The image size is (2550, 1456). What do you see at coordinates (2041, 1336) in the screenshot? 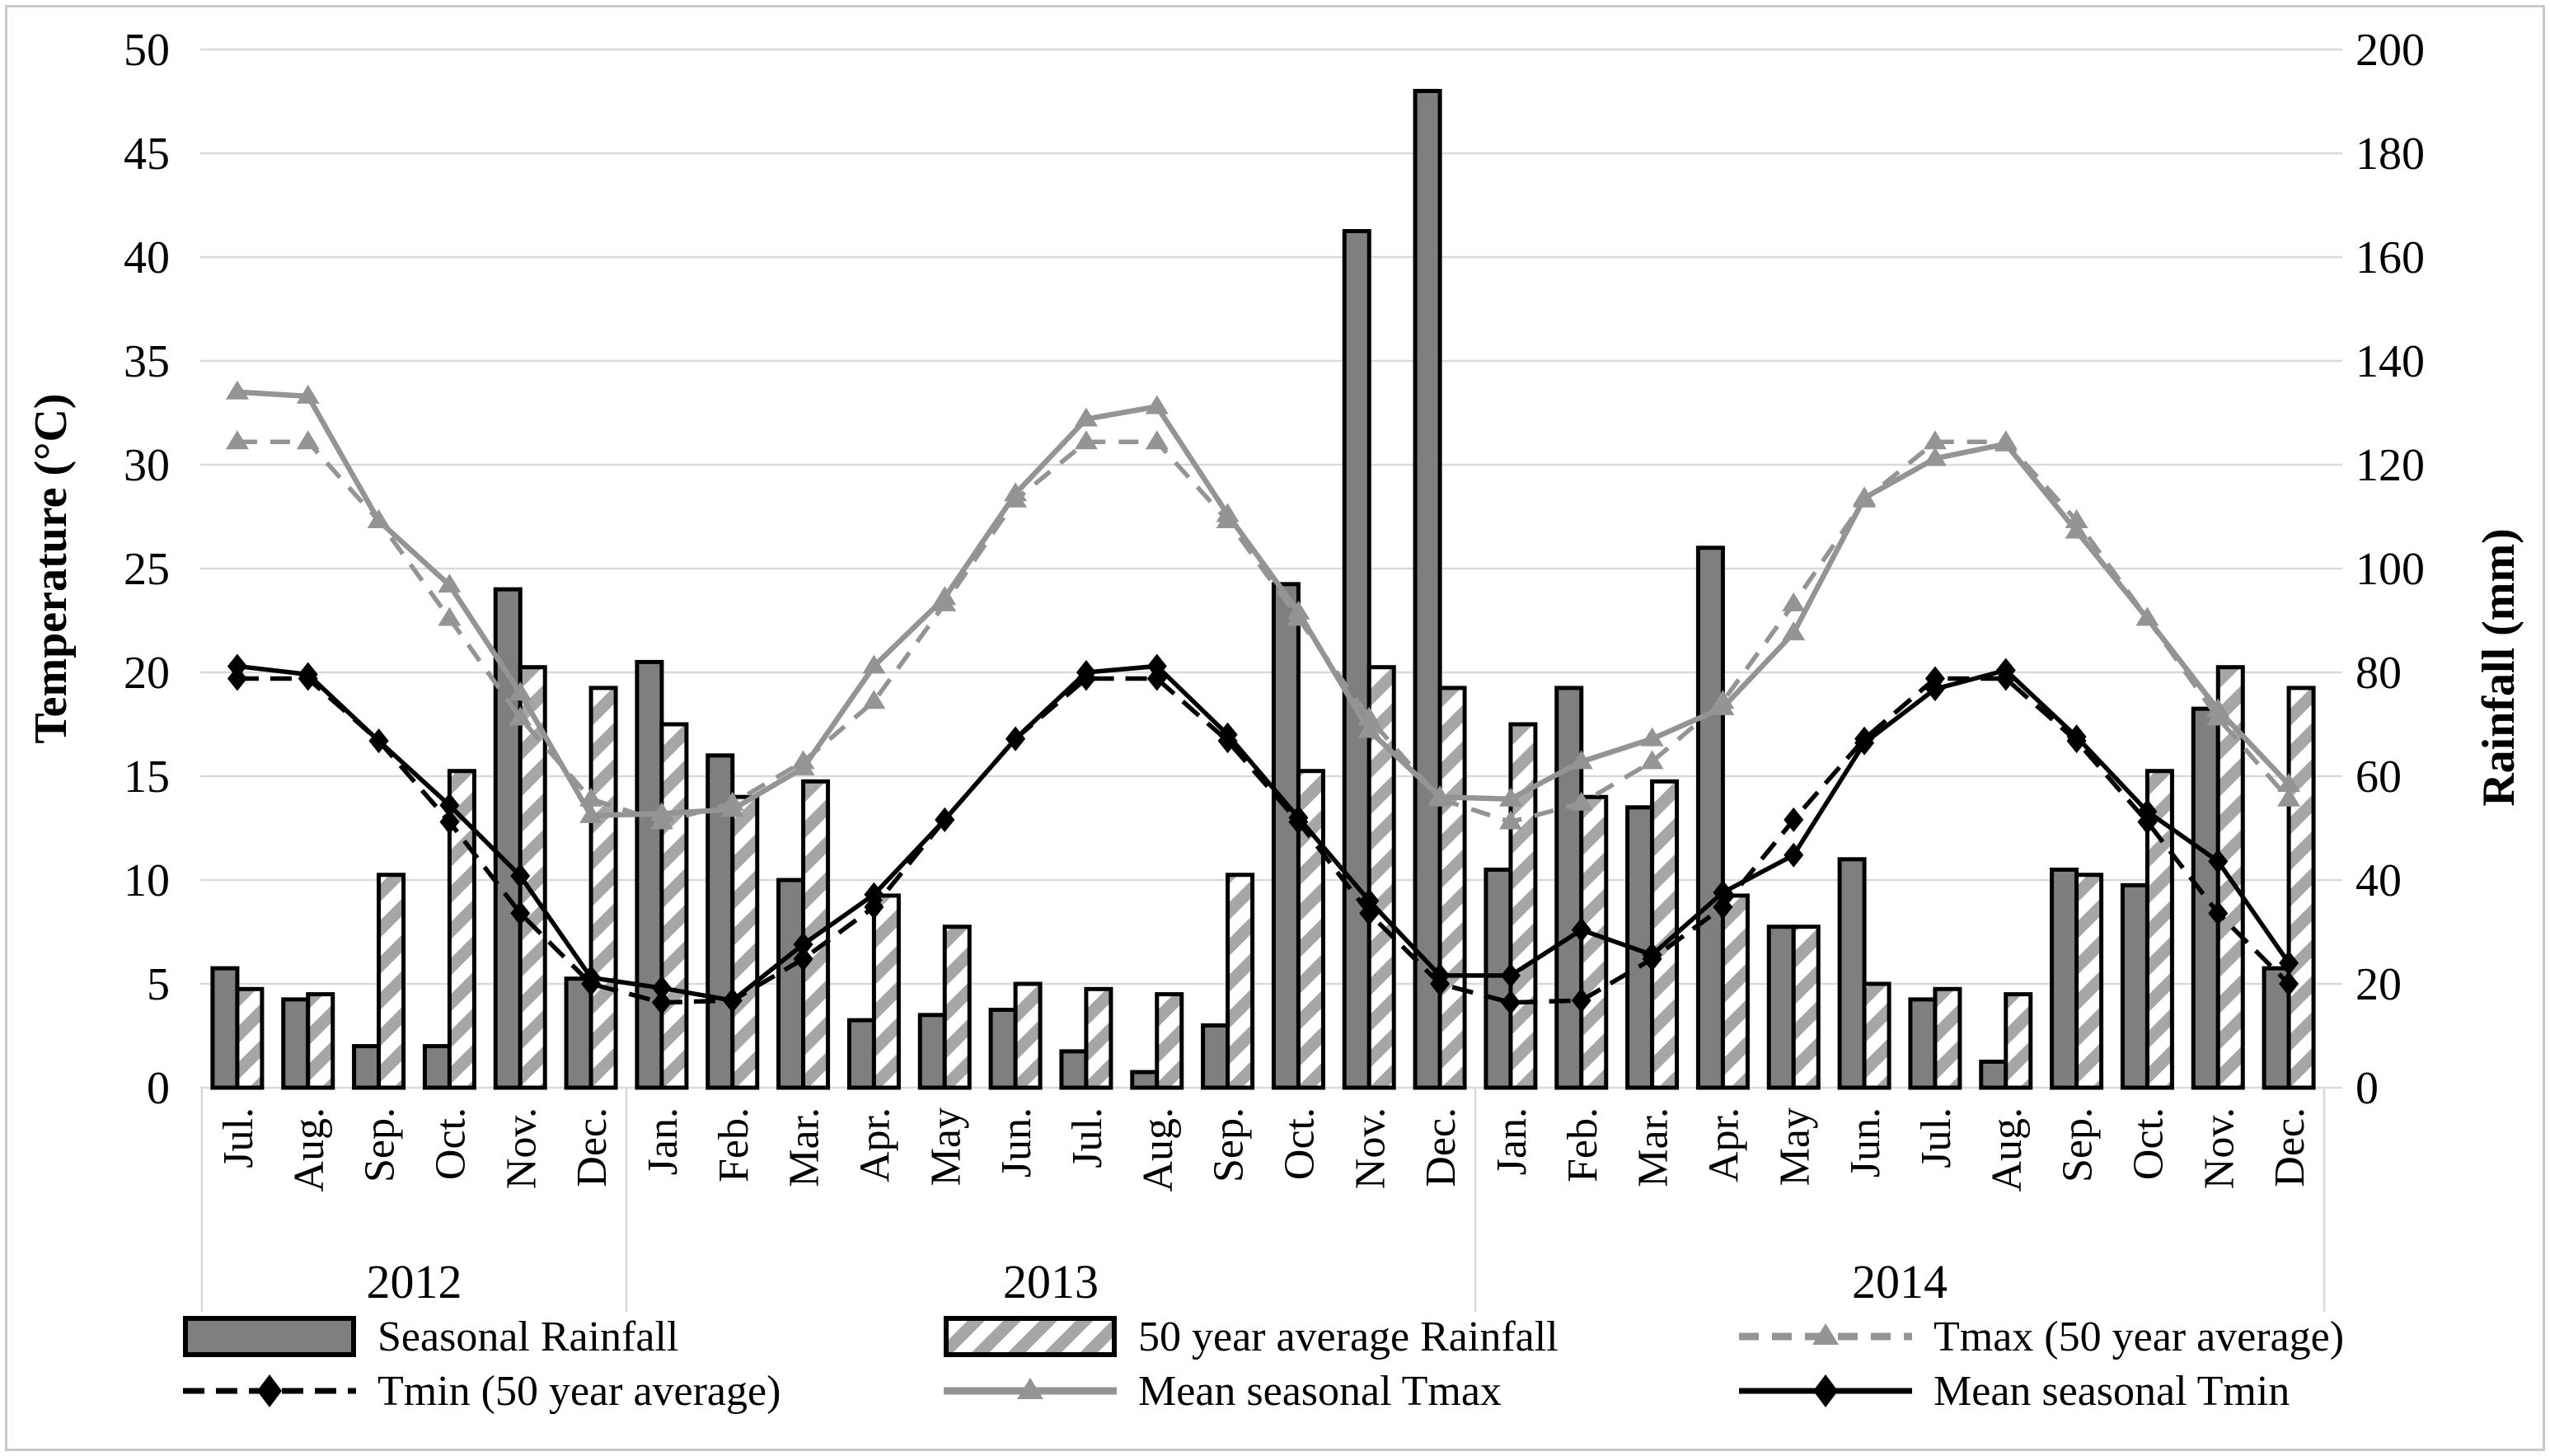
I see `legend-item-tmax-50yr: Tmax (50 year average)` at bounding box center [2041, 1336].